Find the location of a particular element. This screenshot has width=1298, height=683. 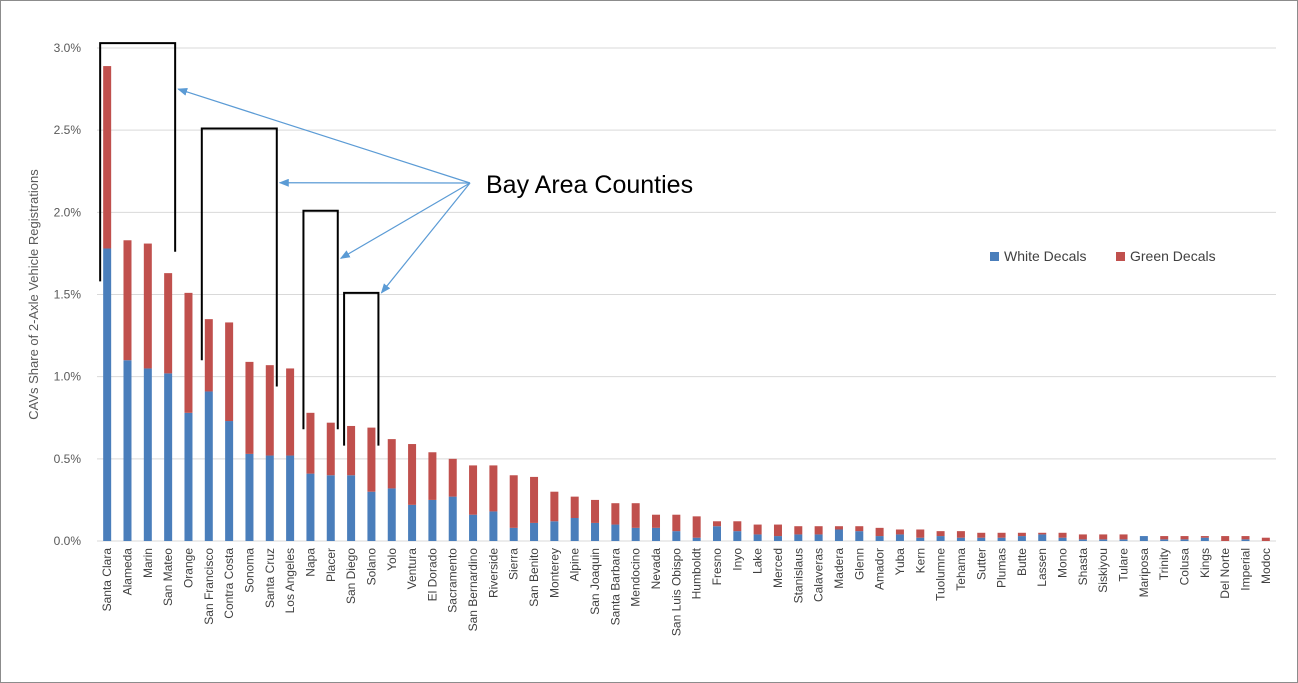

x-tick-label: El Dorado is located at coordinates (432, 575).